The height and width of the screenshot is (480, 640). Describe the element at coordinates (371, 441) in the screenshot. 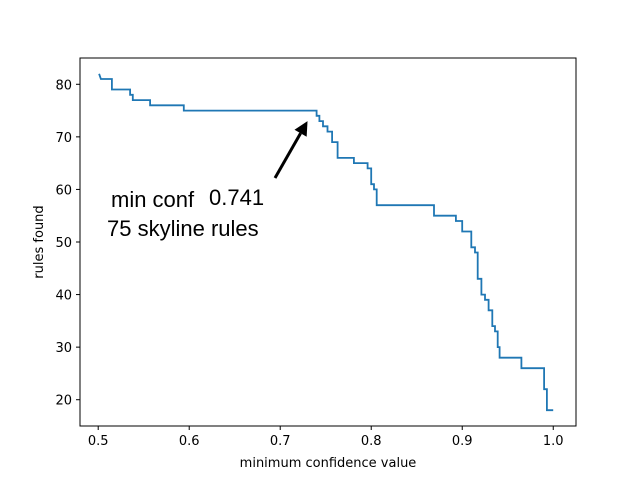

I see `x-tick-label: 0.8` at that location.